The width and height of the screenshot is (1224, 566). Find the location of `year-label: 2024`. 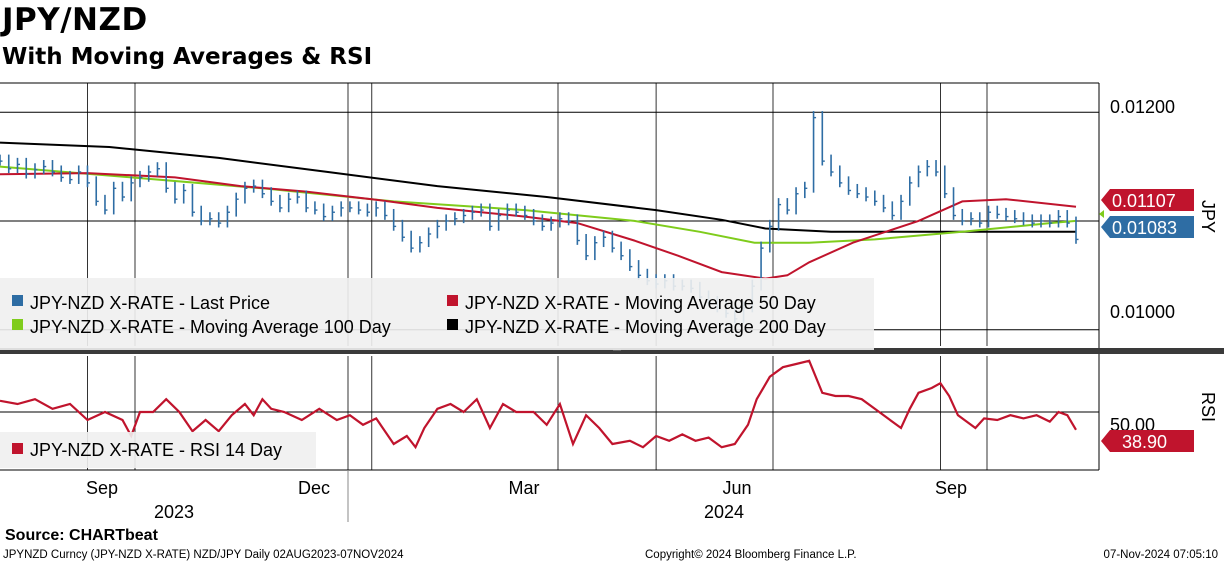

year-label: 2024 is located at coordinates (724, 512).